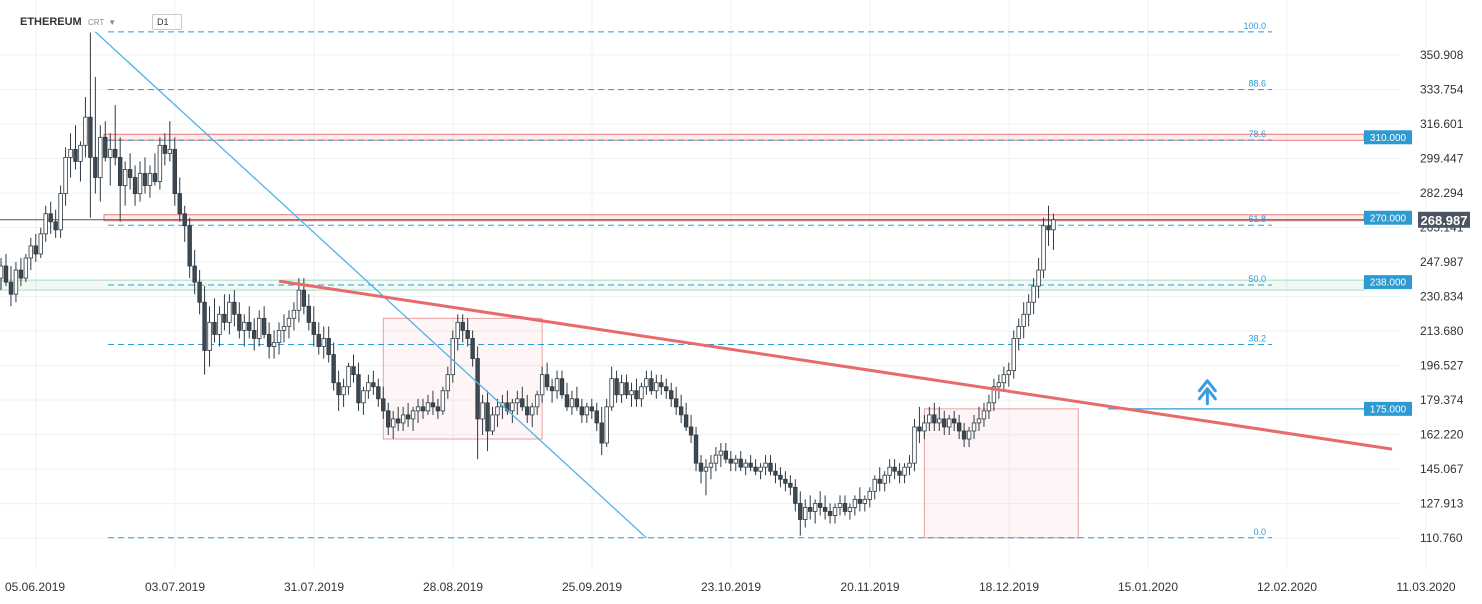 This screenshot has height=604, width=1482. I want to click on chart-type-selector: CRT ▼, so click(102, 22).